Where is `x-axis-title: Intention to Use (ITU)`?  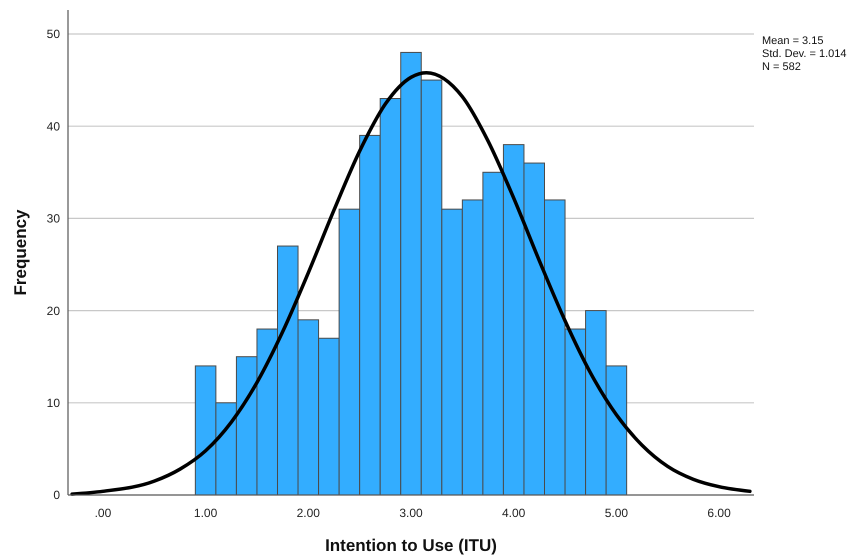 x-axis-title: Intention to Use (ITU) is located at coordinates (411, 545).